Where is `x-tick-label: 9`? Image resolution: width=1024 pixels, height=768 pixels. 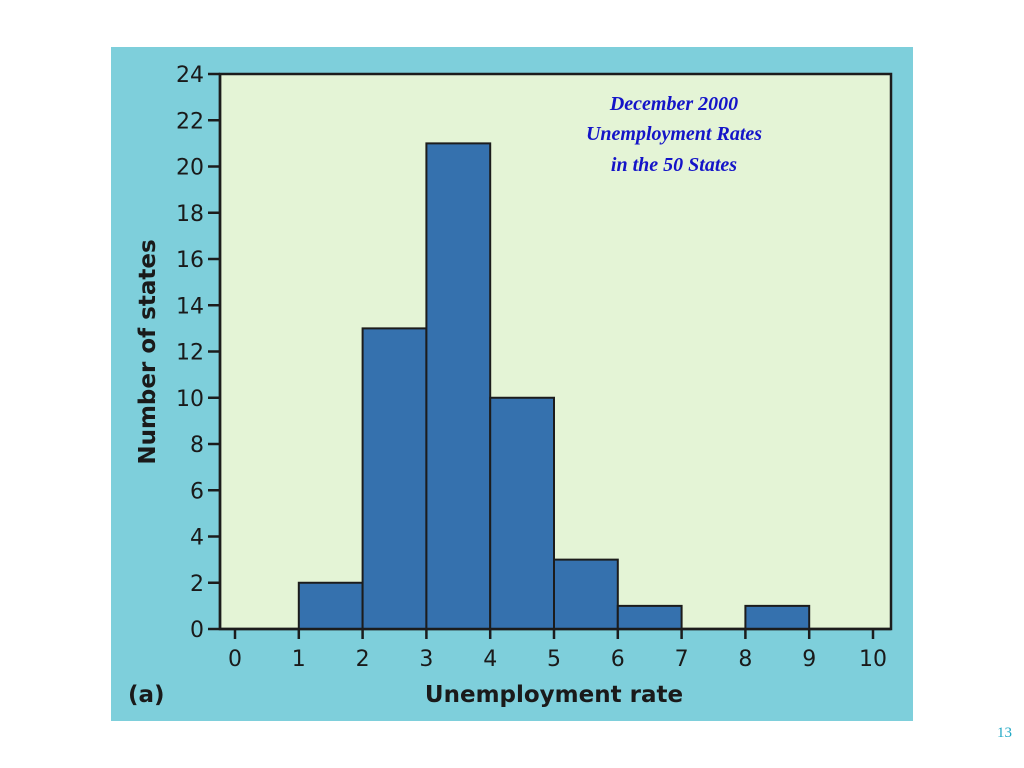 x-tick-label: 9 is located at coordinates (809, 659).